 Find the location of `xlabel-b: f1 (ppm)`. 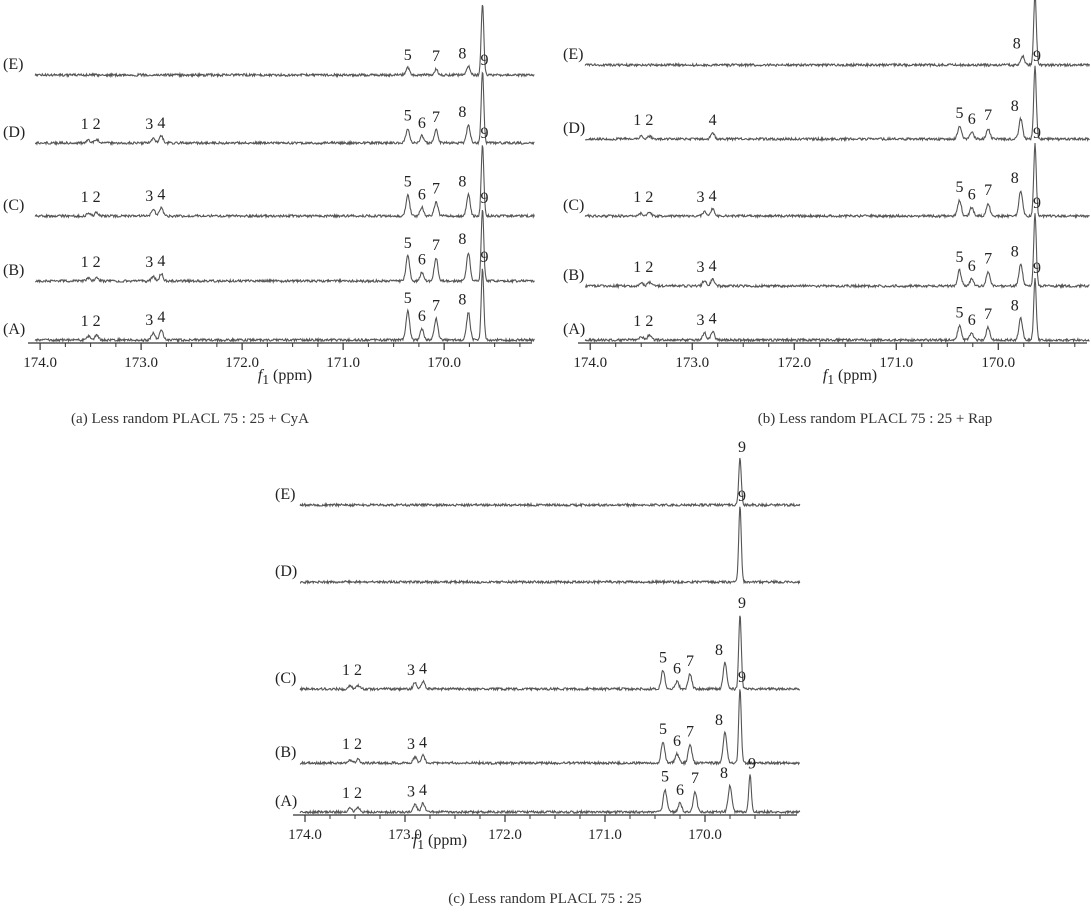

xlabel-b: f1 (ppm) is located at coordinates (850, 377).